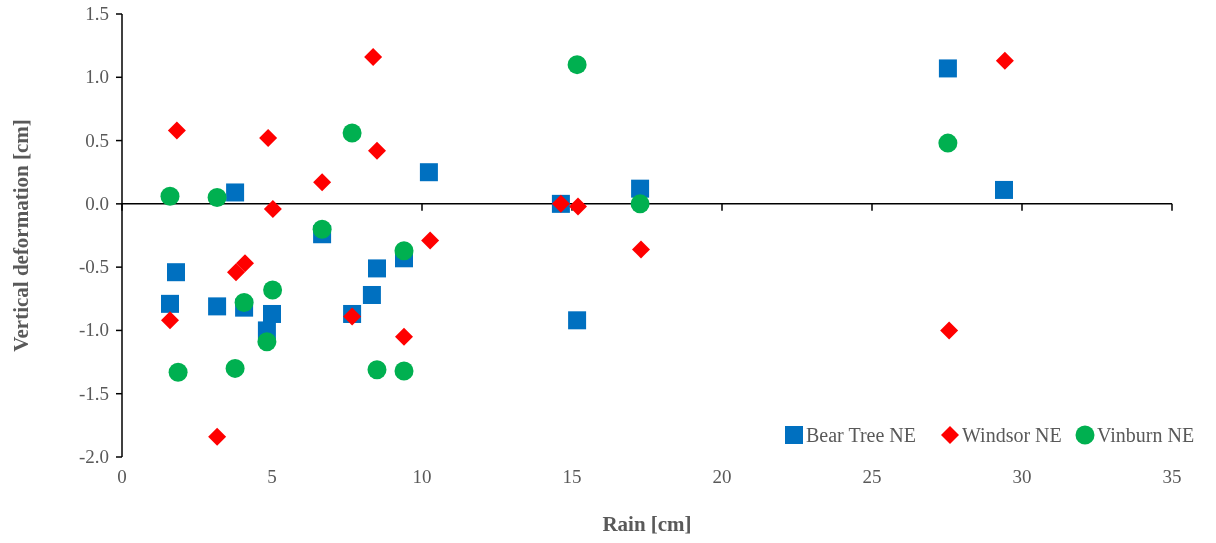 The height and width of the screenshot is (543, 1216). I want to click on x-tick-label: 10, so click(422, 476).